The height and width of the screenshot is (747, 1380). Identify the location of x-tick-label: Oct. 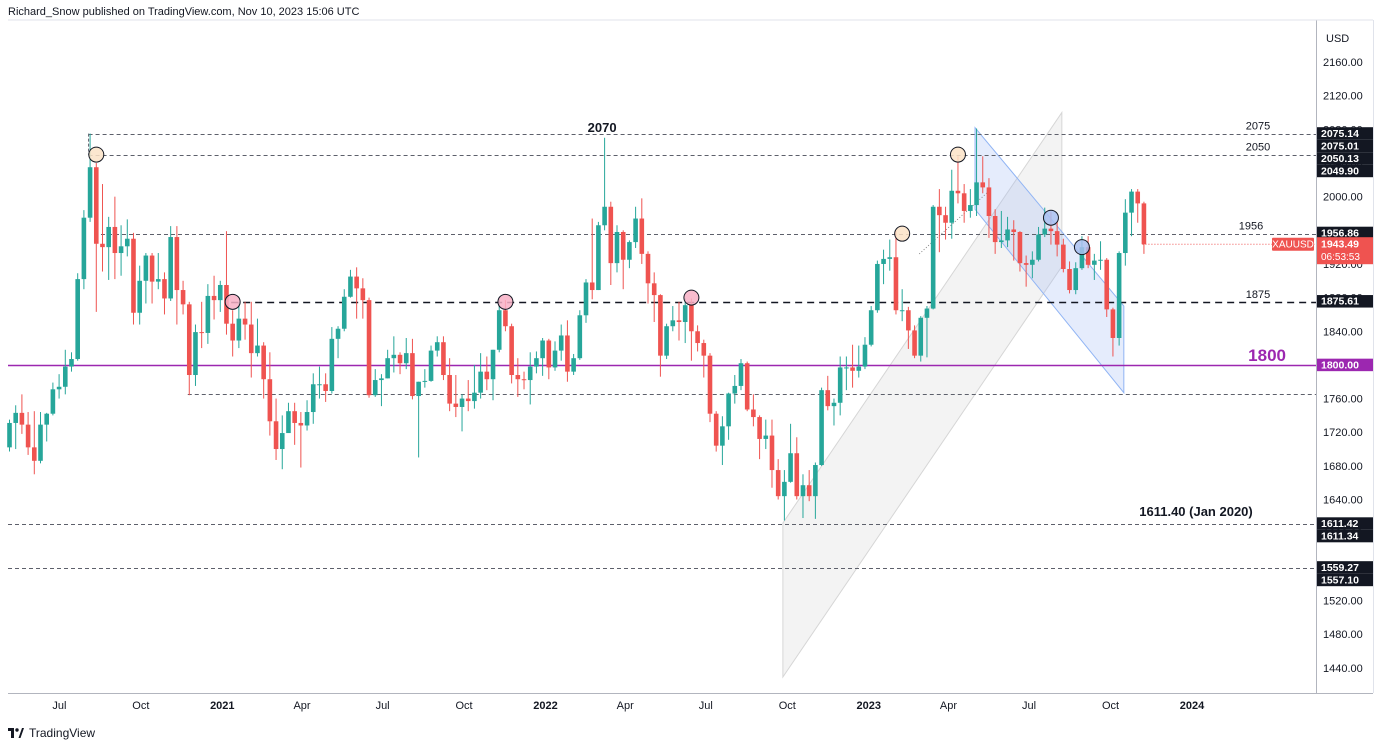
(464, 706).